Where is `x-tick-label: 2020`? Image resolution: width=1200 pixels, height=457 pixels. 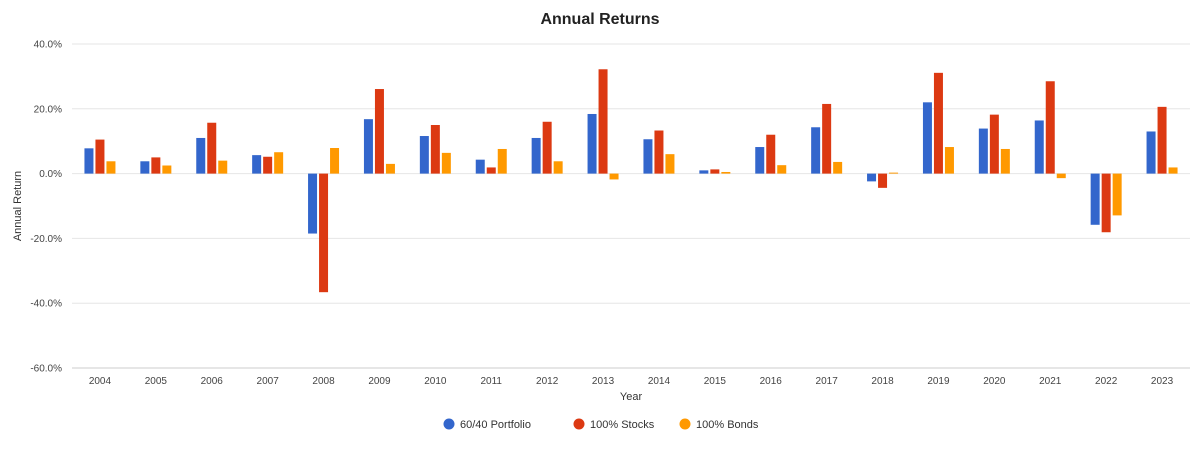 x-tick-label: 2020 is located at coordinates (994, 381).